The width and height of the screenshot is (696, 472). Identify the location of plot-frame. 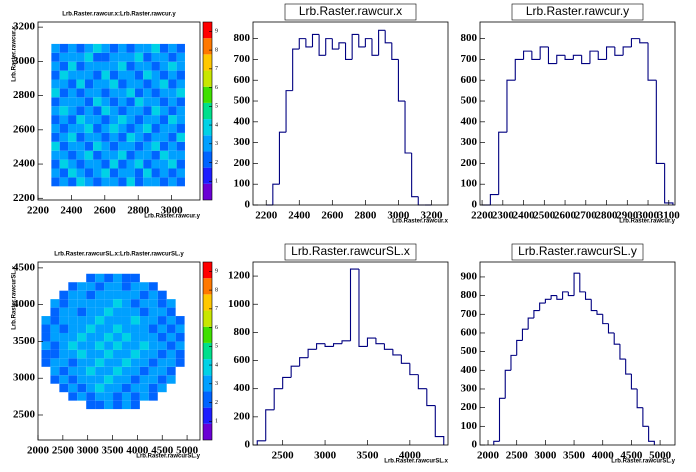
(119, 351).